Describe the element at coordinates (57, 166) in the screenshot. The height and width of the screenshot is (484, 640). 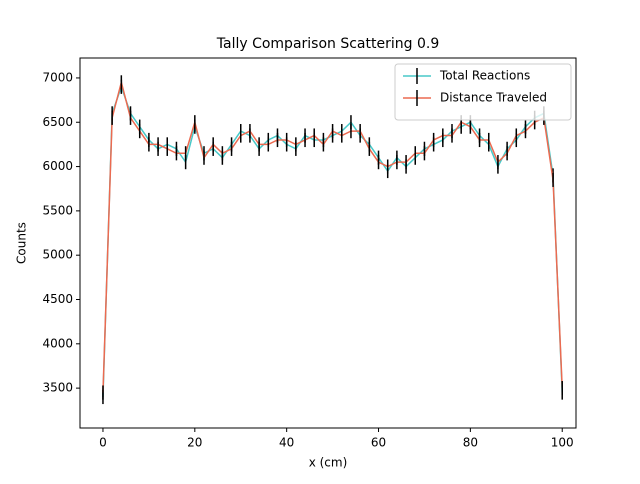
I see `y-tick-label: 6000` at that location.